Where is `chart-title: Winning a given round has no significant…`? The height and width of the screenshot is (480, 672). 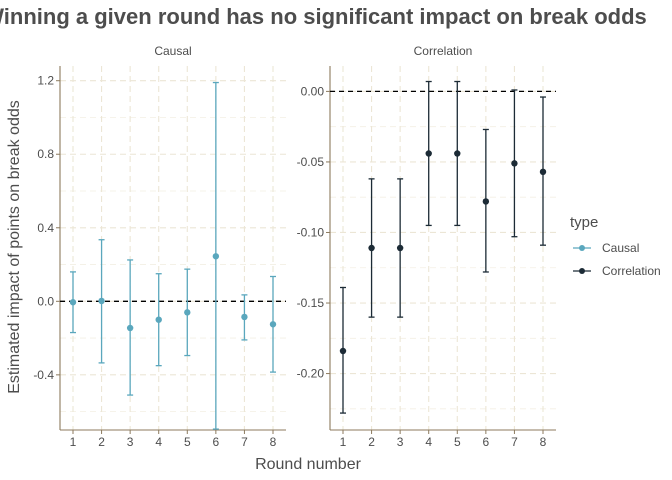
chart-title: Winning a given round has no significant… is located at coordinates (323, 16).